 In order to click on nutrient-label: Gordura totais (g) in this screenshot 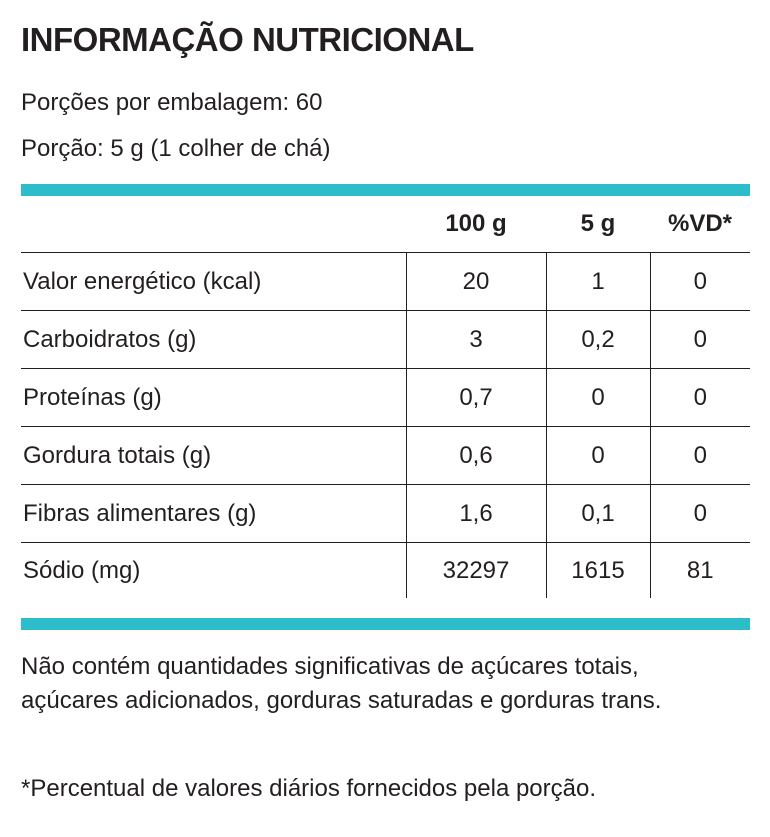, I will do `click(213, 455)`.